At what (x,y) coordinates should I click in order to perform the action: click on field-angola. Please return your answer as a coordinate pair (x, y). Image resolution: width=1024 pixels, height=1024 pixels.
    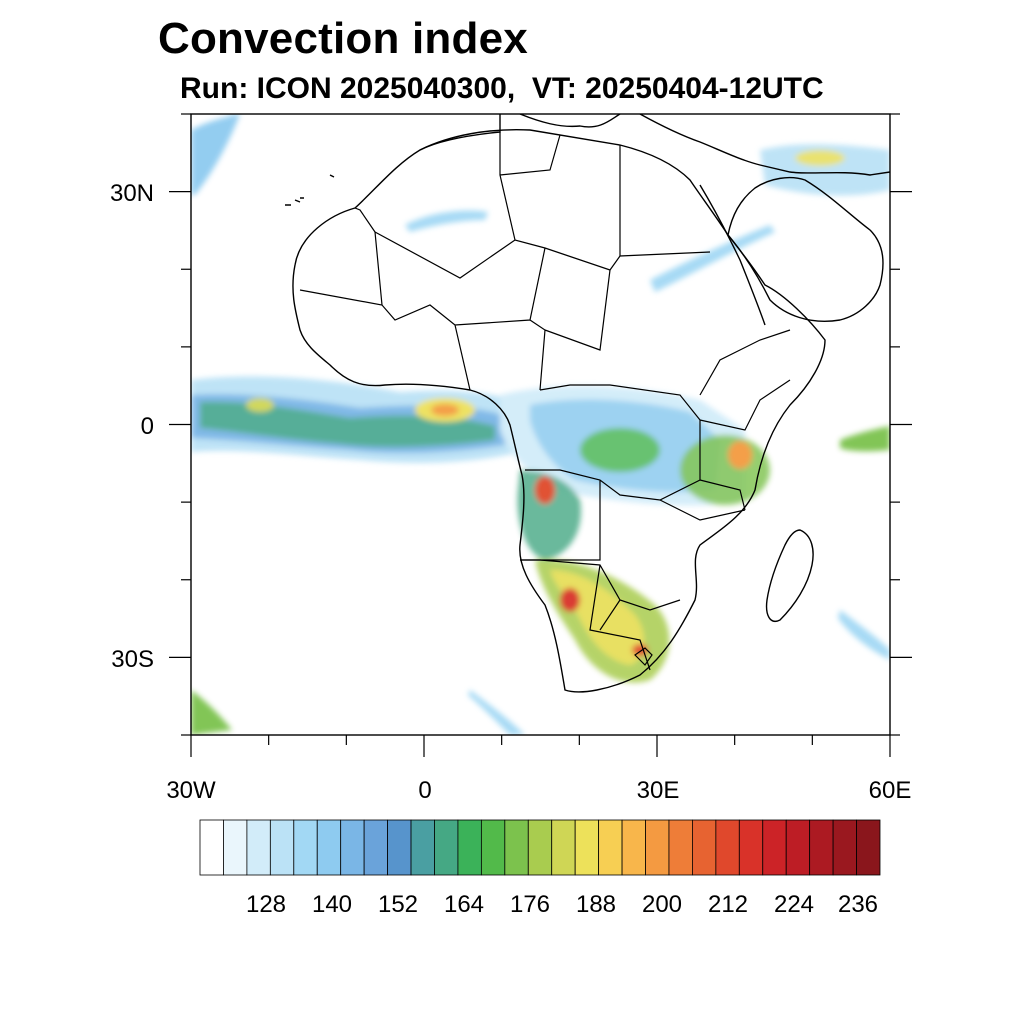
    Looking at the image, I should click on (549, 515).